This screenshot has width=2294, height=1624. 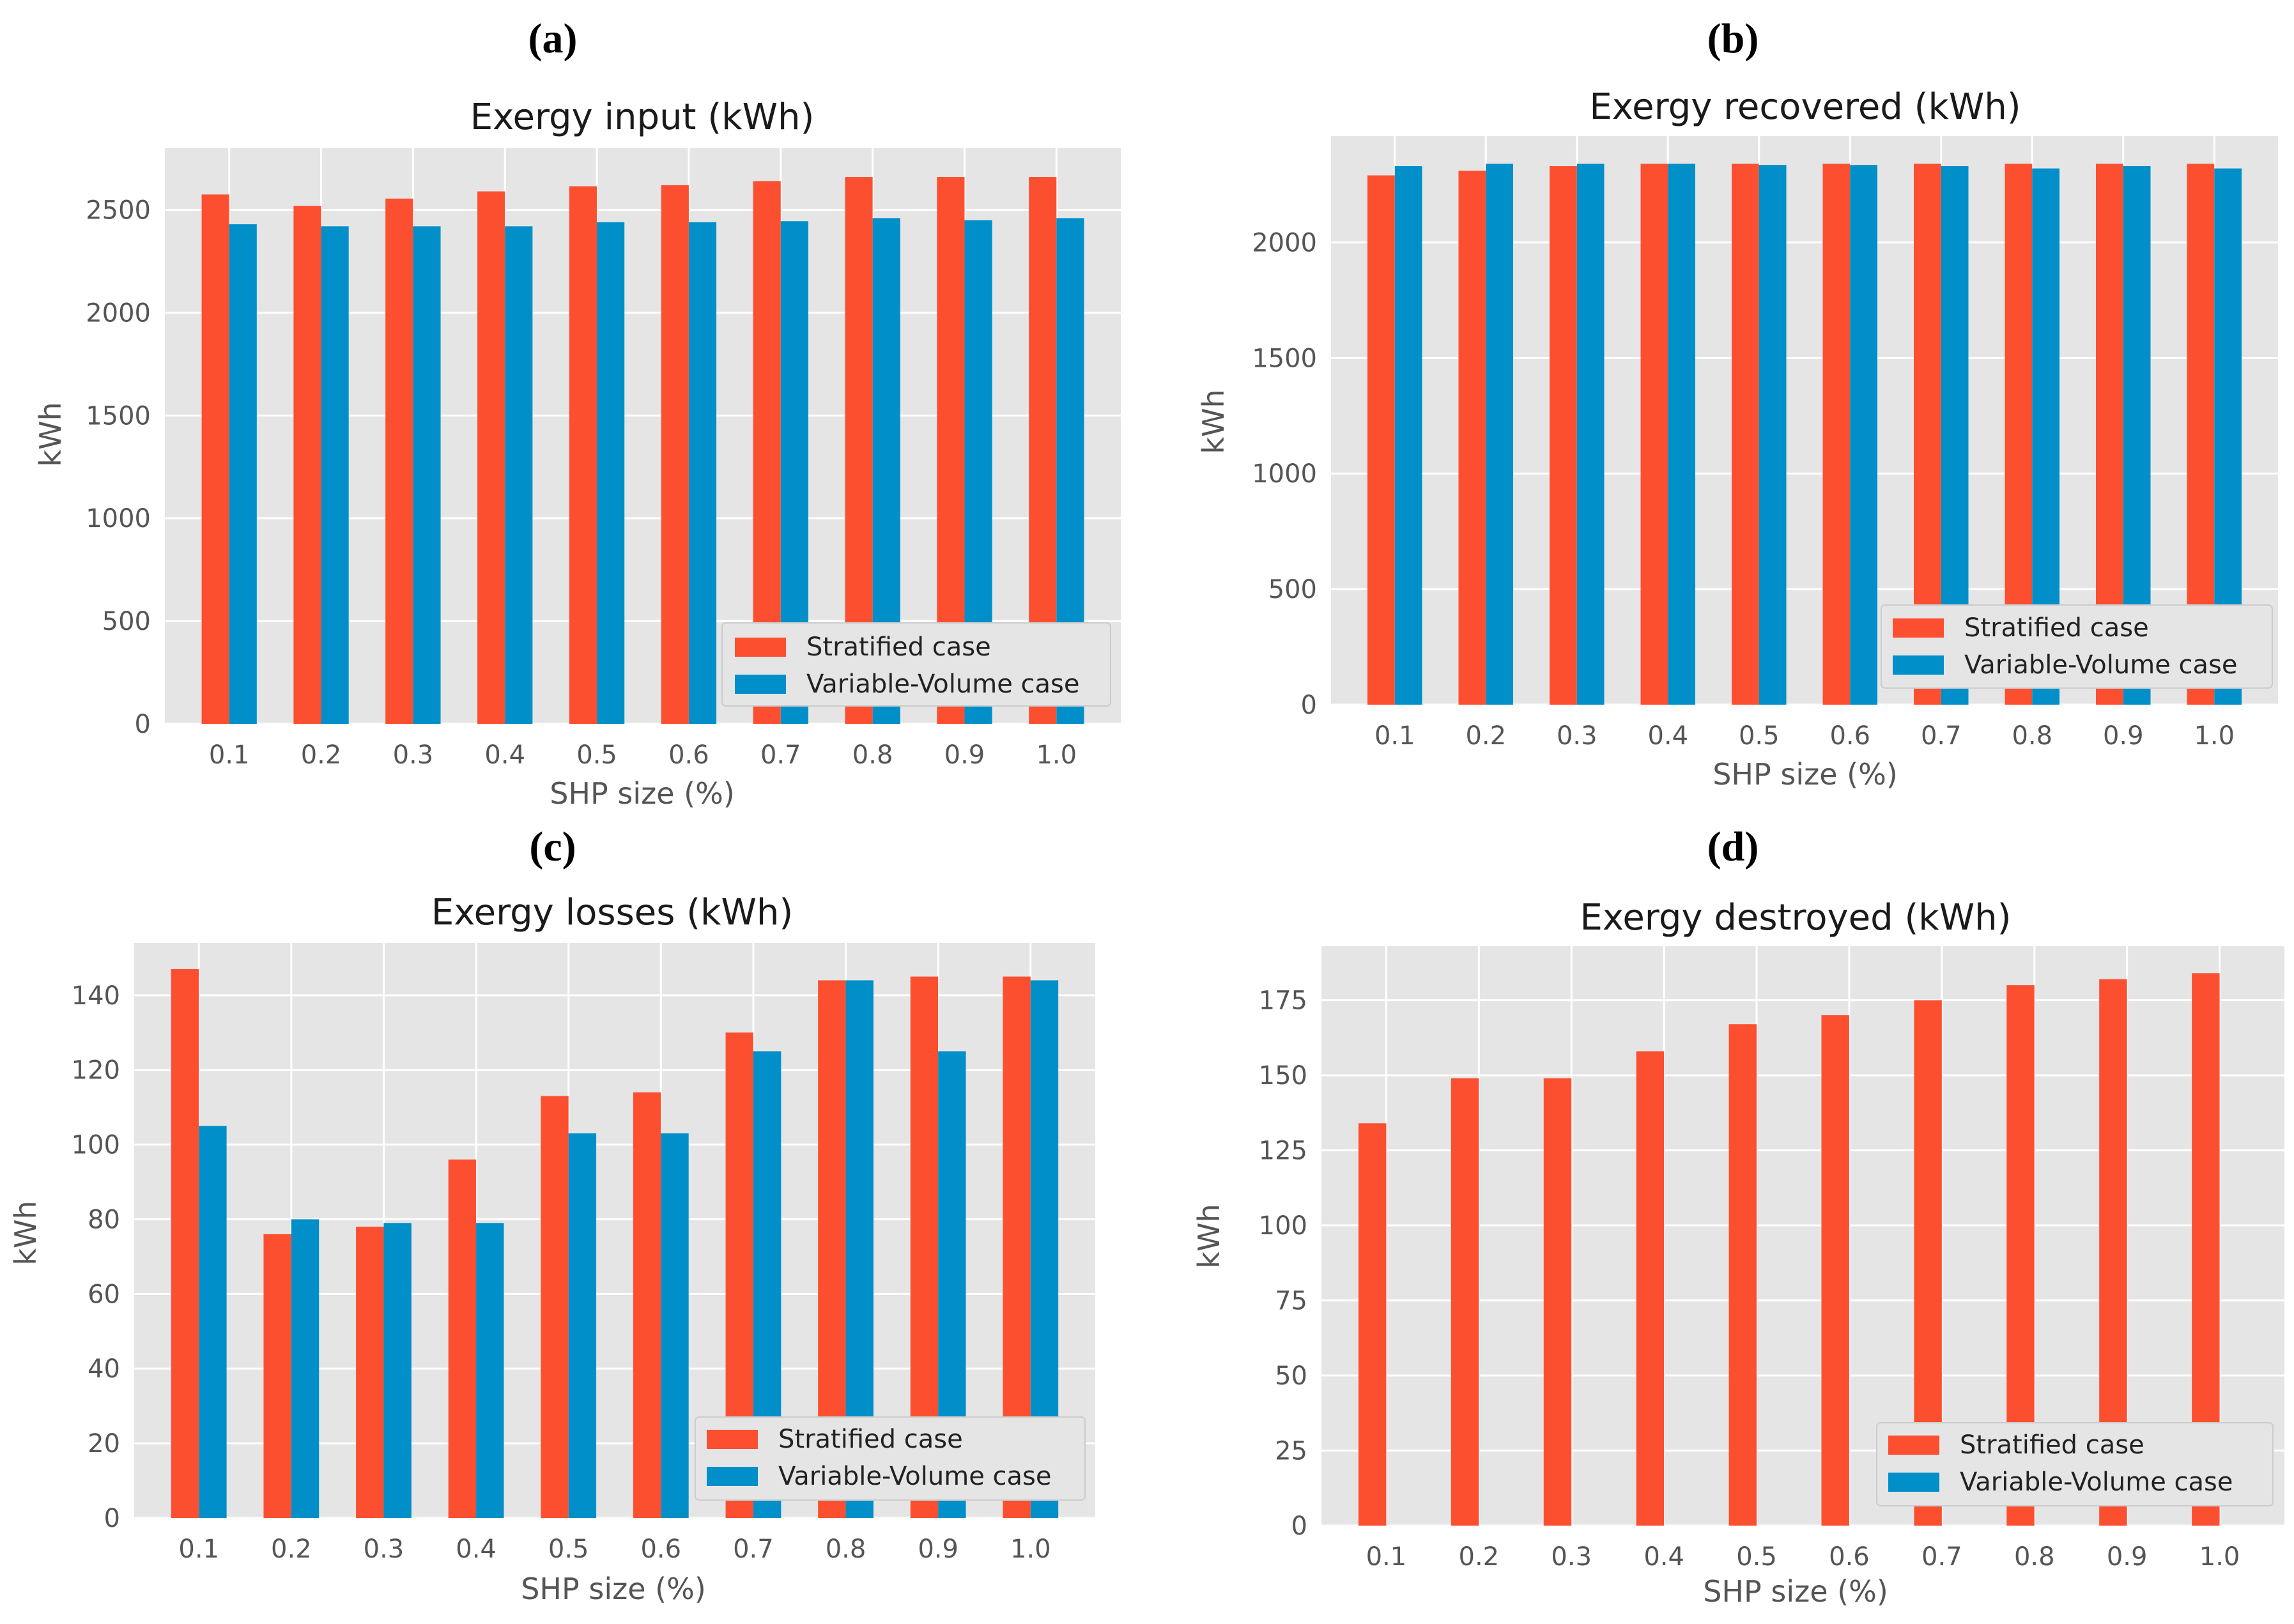 What do you see at coordinates (1914, 1483) in the screenshot?
I see `legend-swatch-variable-volume-d` at bounding box center [1914, 1483].